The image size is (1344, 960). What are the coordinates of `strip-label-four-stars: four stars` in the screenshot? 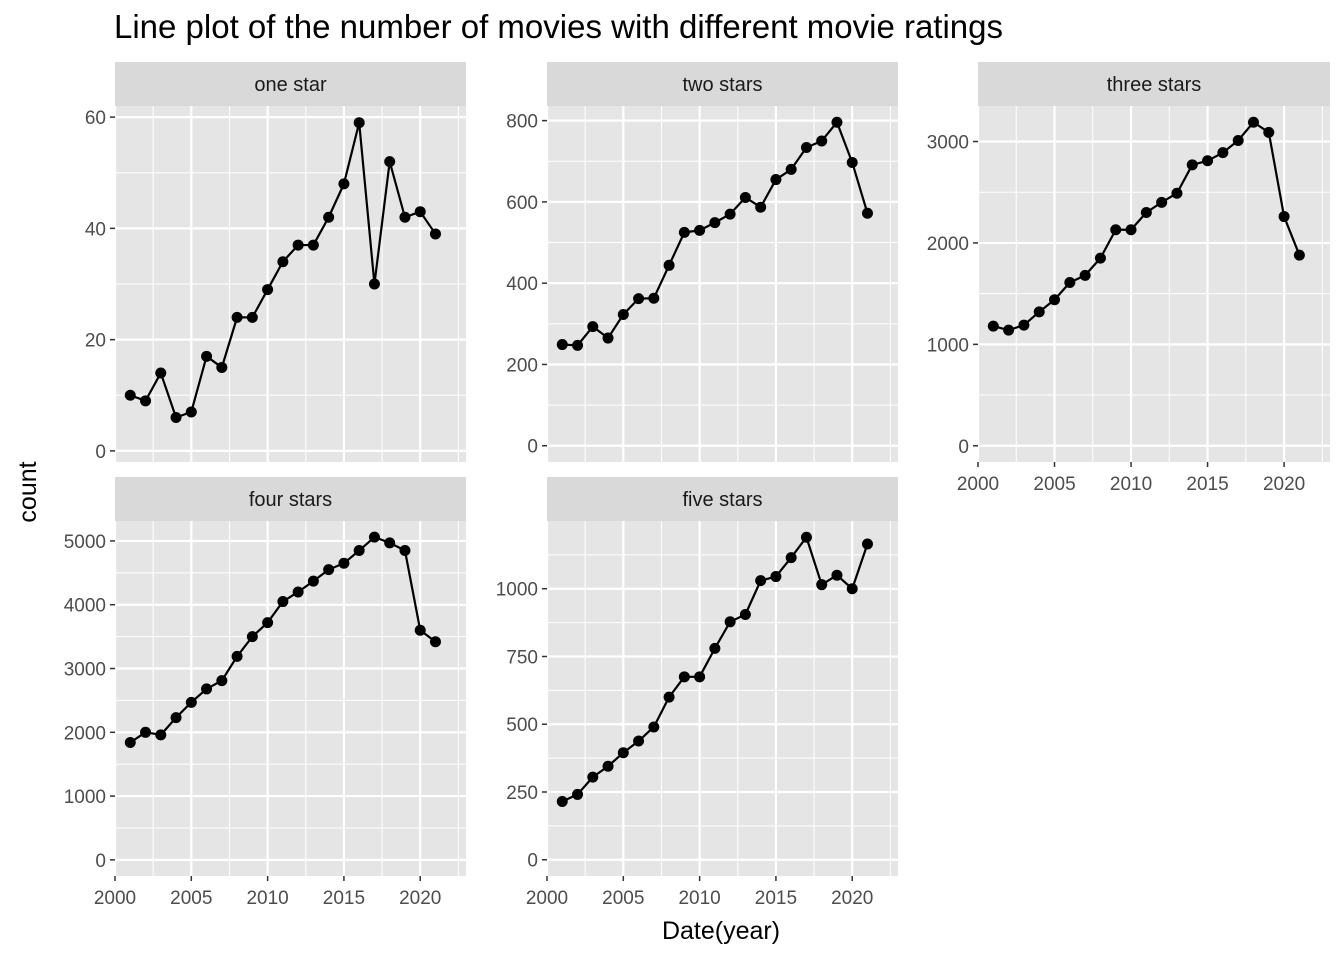 It's located at (290, 500).